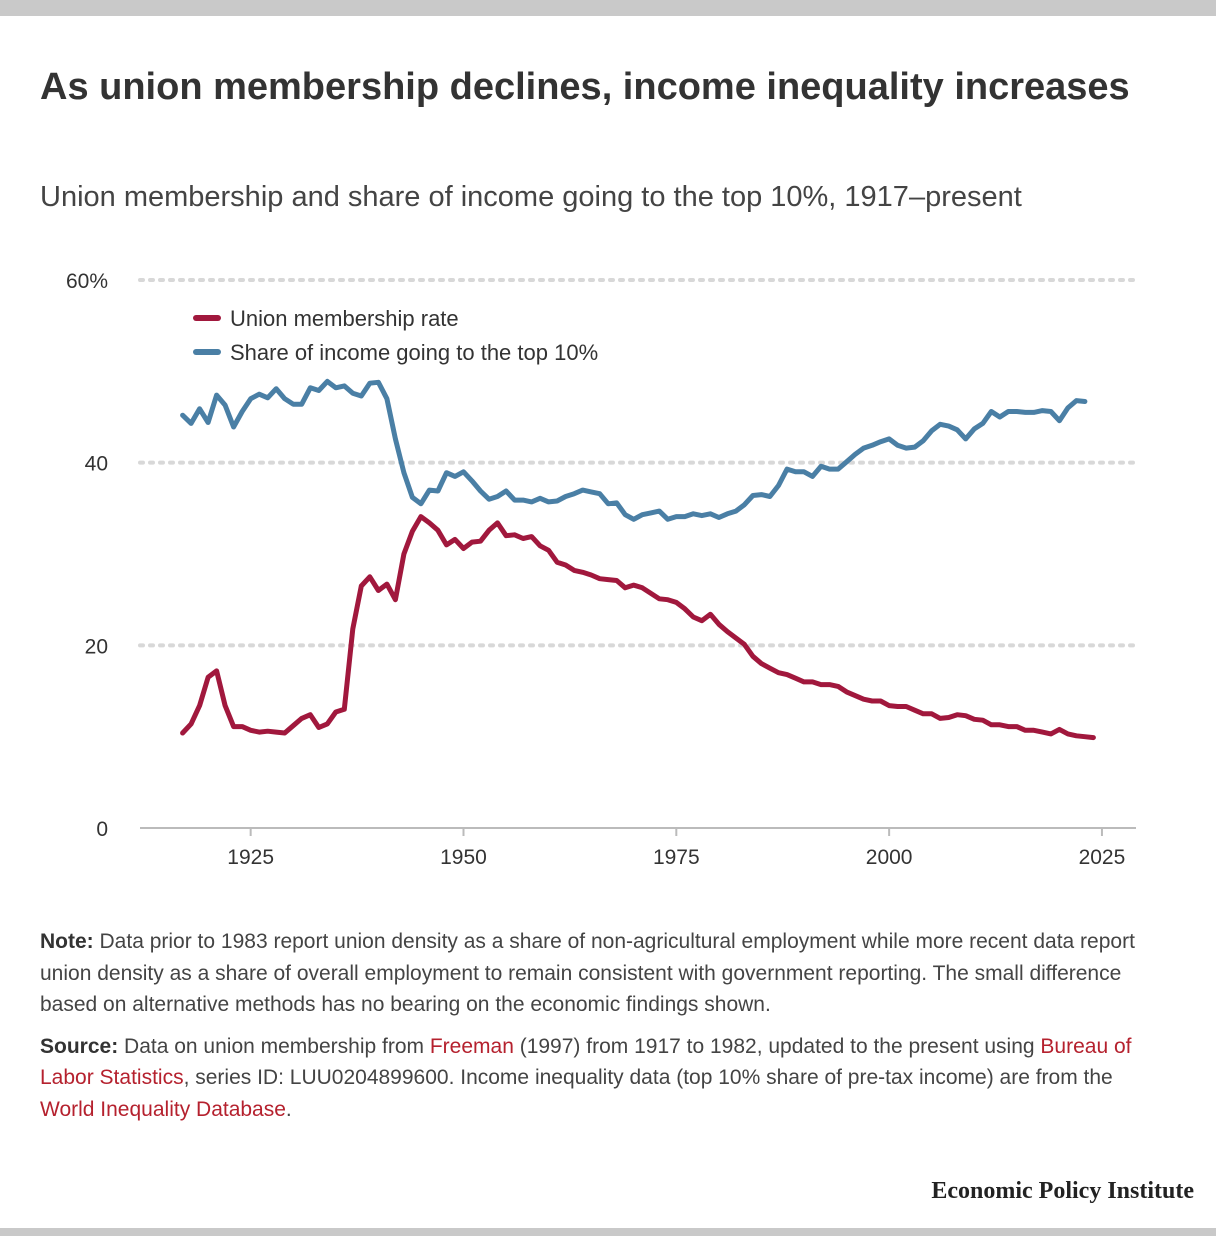 Image resolution: width=1216 pixels, height=1236 pixels. What do you see at coordinates (638, 627) in the screenshot?
I see `union-membership-line` at bounding box center [638, 627].